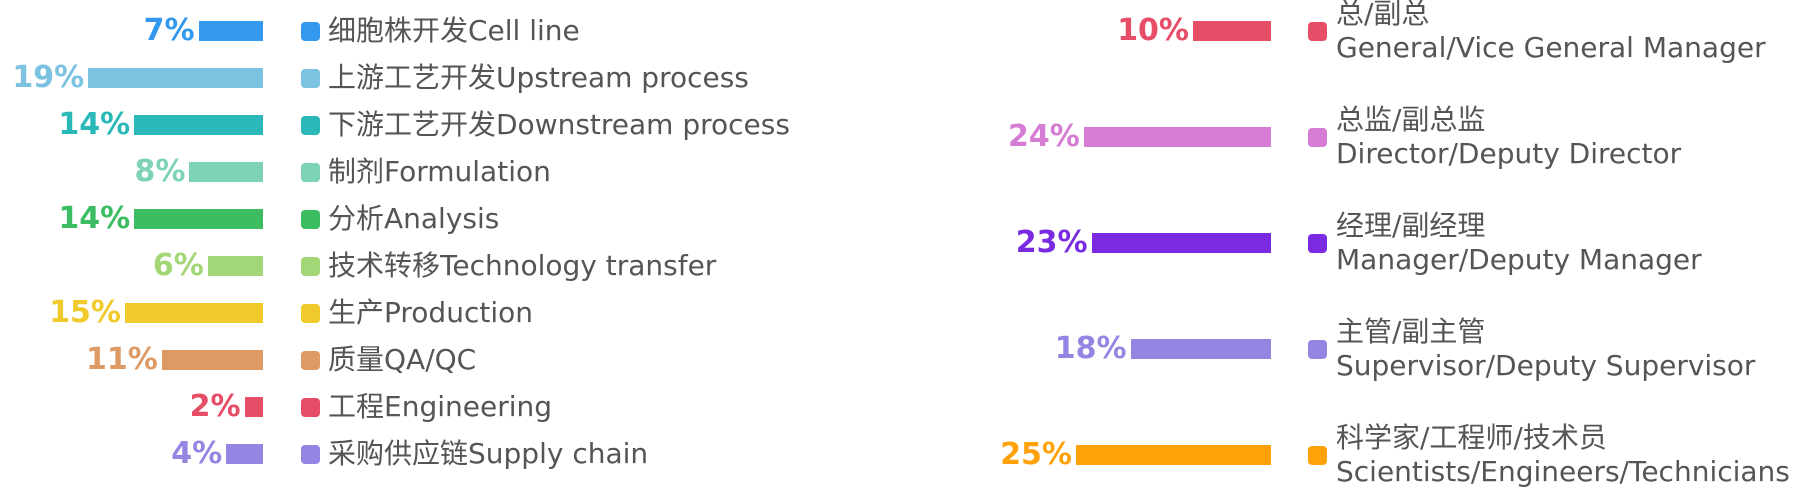 This screenshot has height=491, width=1820. I want to click on category-label: 技术转移Technology transfer, so click(522, 265).